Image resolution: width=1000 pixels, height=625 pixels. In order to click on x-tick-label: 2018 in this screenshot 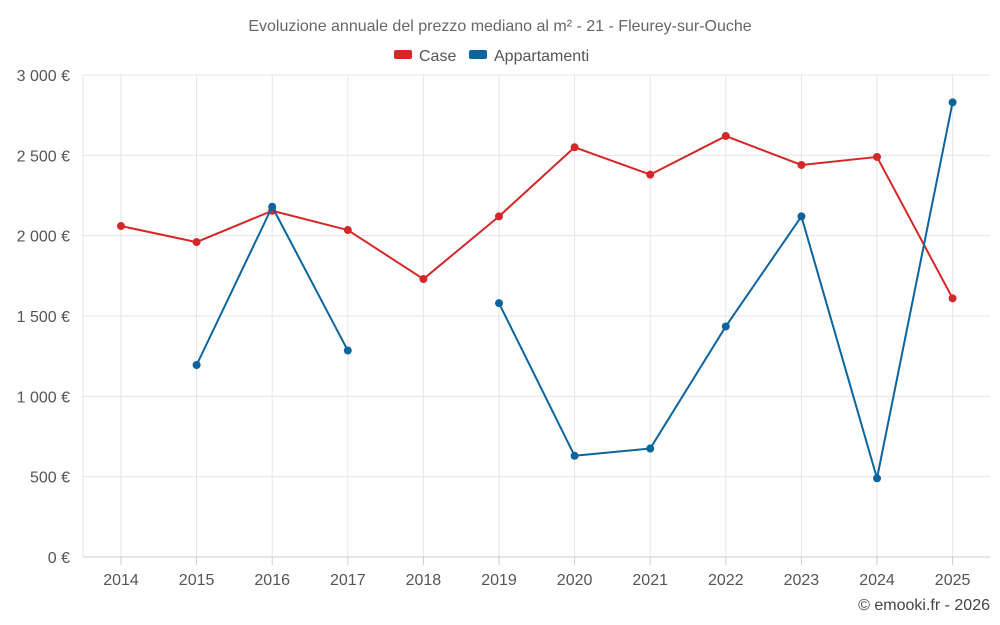, I will do `click(424, 580)`.